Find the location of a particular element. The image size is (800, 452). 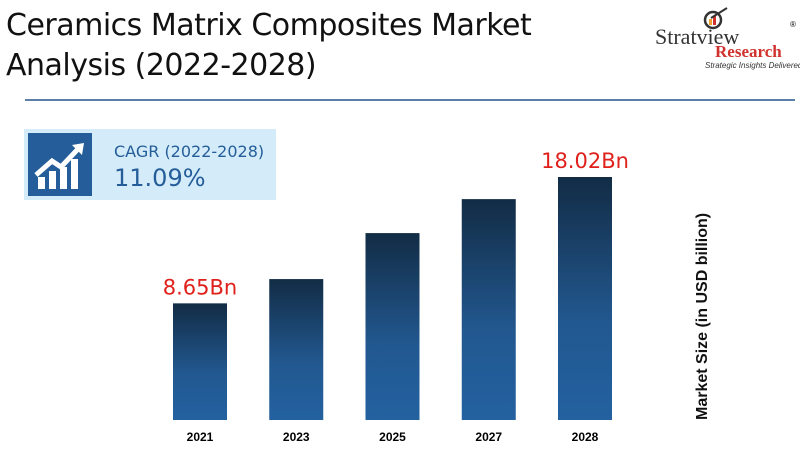

x-tick-label: 2028 is located at coordinates (585, 437).